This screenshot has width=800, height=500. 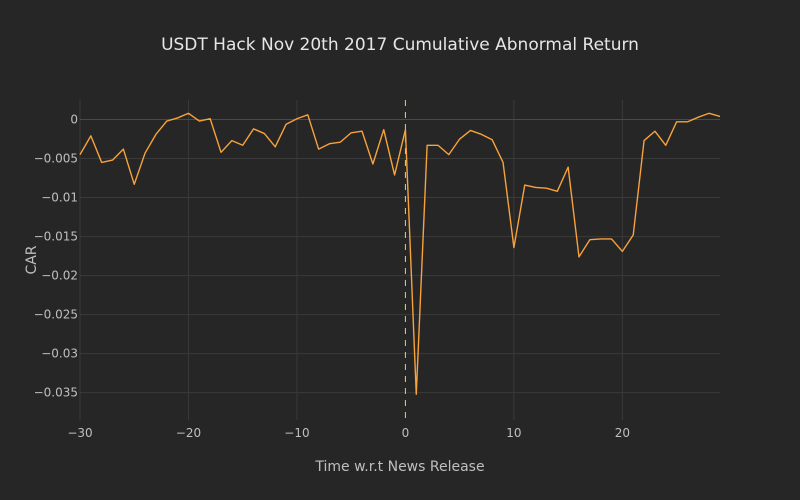 What do you see at coordinates (513, 433) in the screenshot?
I see `x-tick-label: 10` at bounding box center [513, 433].